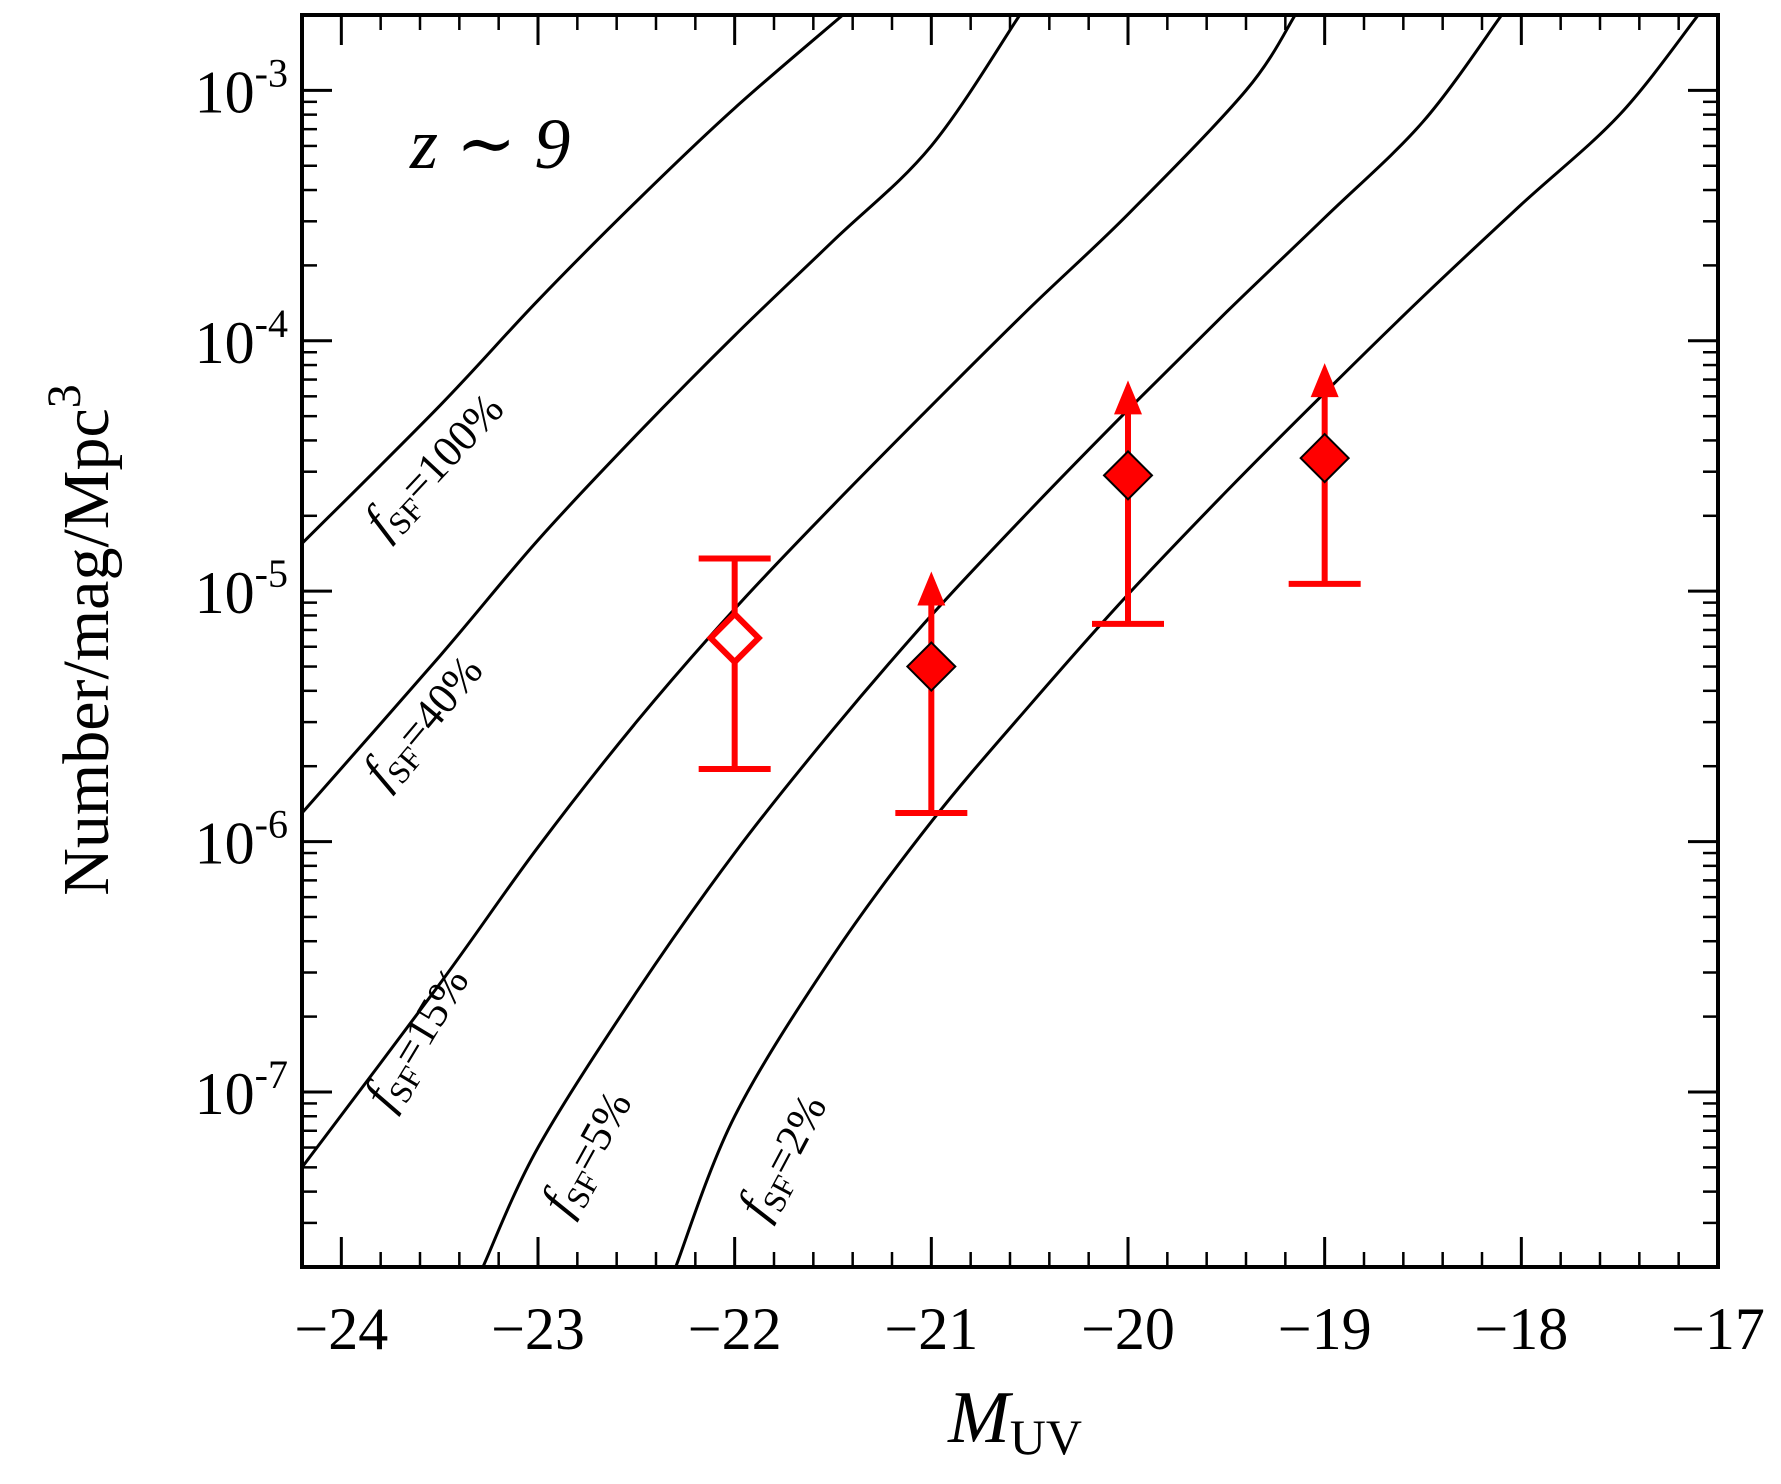  I want to click on curve-label-value: =5%, so click(599, 1131).